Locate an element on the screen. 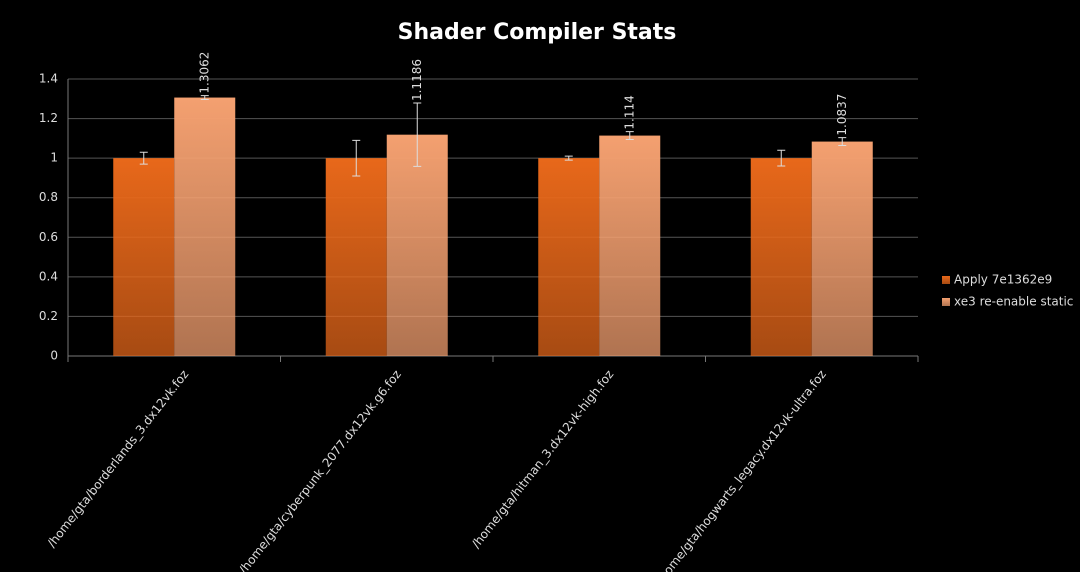  y-tick-label: 0.4 is located at coordinates (48, 276).